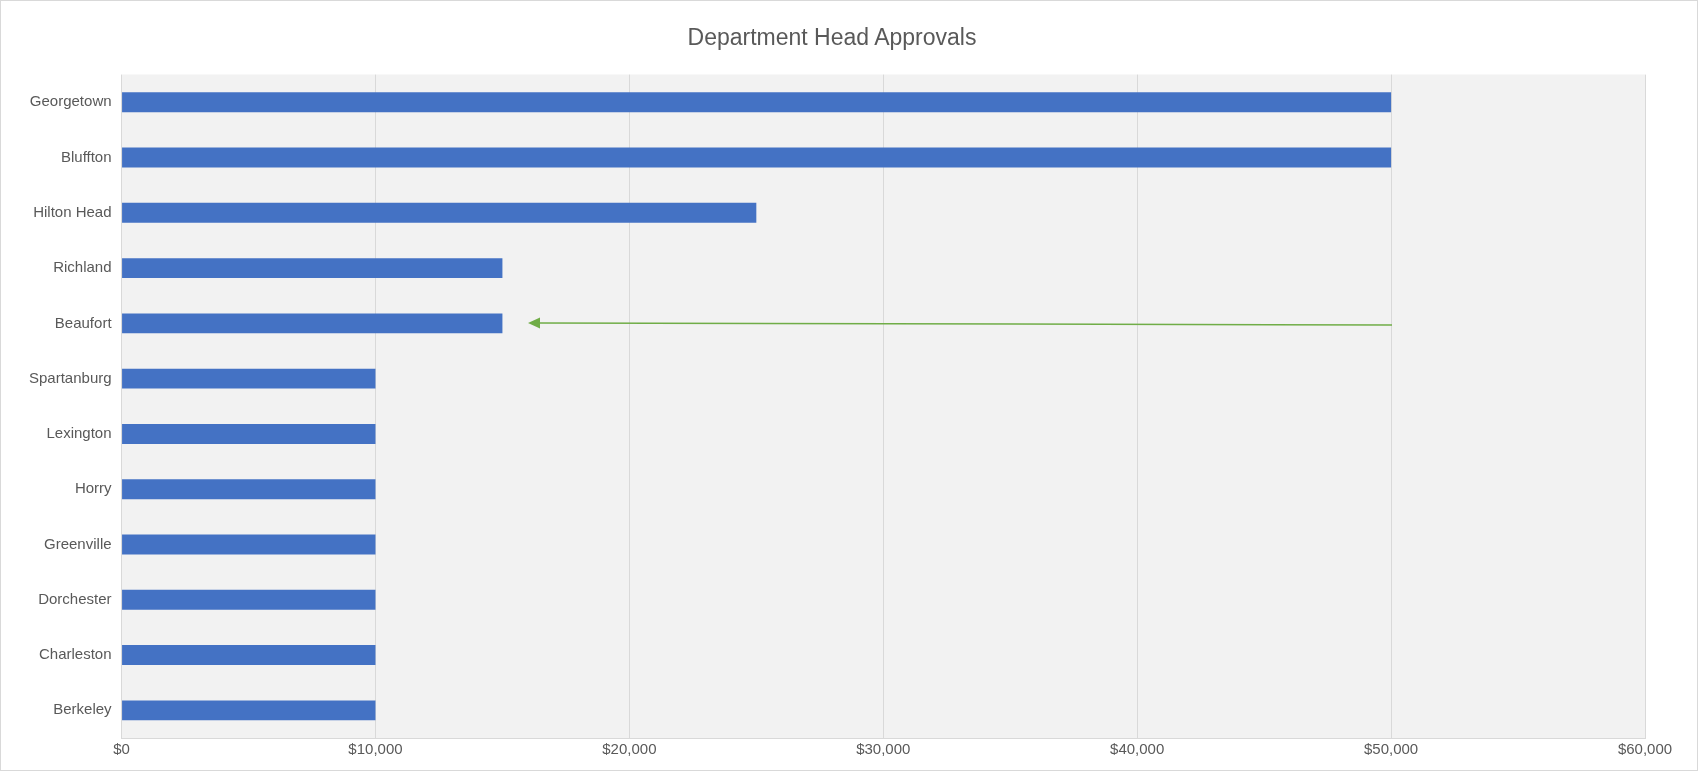 The height and width of the screenshot is (771, 1698). What do you see at coordinates (93, 488) in the screenshot?
I see `y-tick-label: Horry` at bounding box center [93, 488].